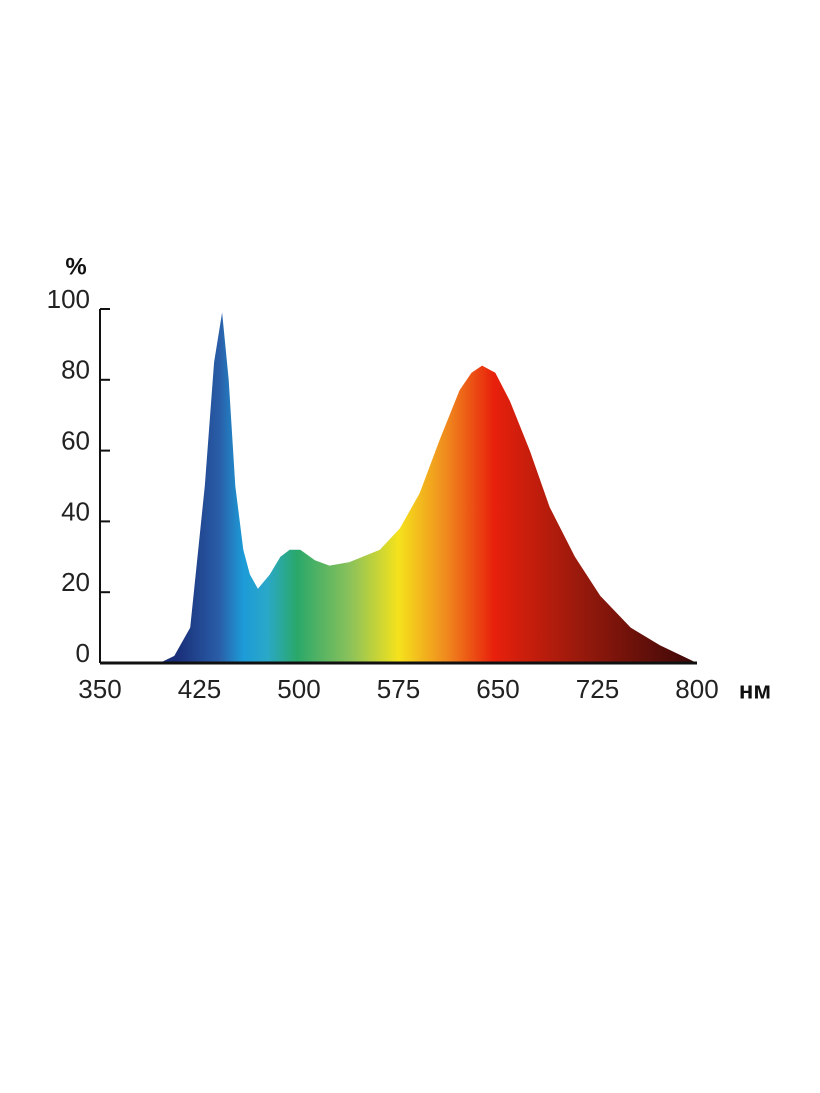 Image resolution: width=820 pixels, height=1093 pixels. What do you see at coordinates (75, 511) in the screenshot?
I see `y-tick-label: 40` at bounding box center [75, 511].